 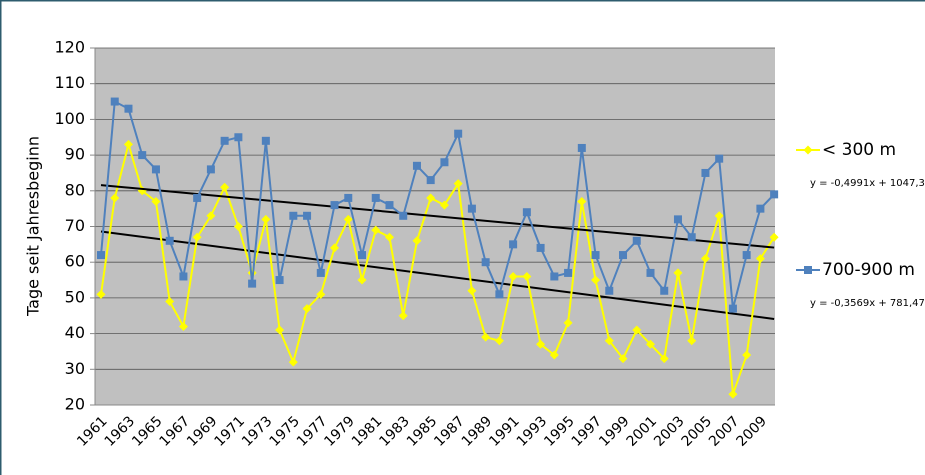 What do you see at coordinates (75, 332) in the screenshot?
I see `y-tick-label: 40` at bounding box center [75, 332].